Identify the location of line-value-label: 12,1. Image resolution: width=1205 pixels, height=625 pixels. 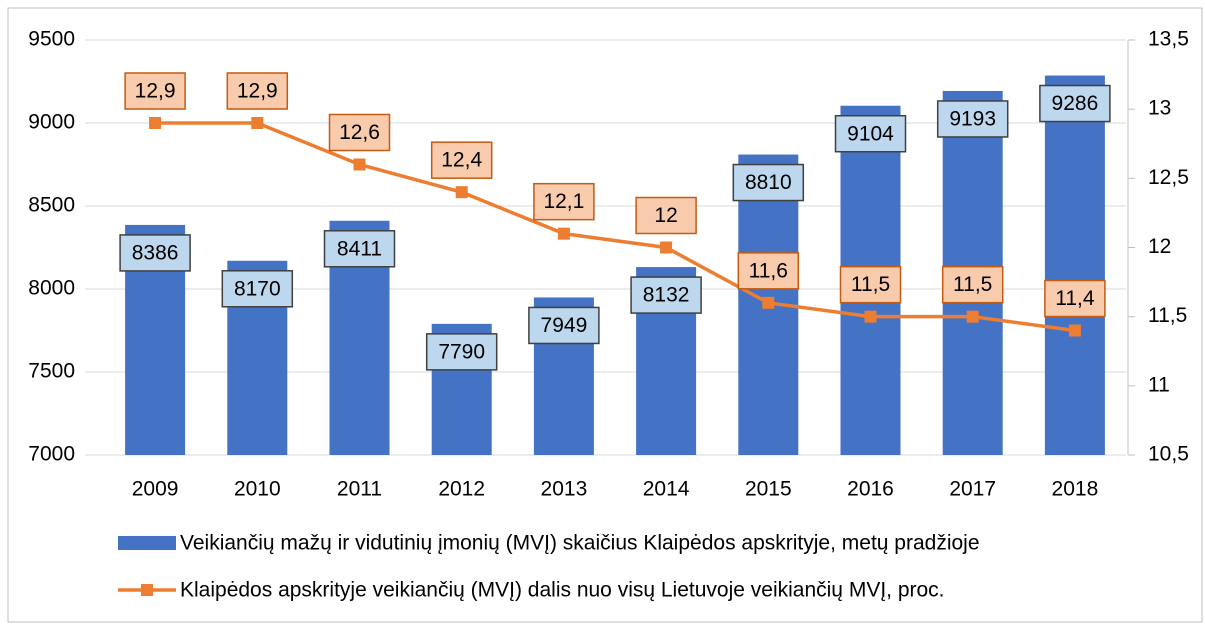
(563, 201).